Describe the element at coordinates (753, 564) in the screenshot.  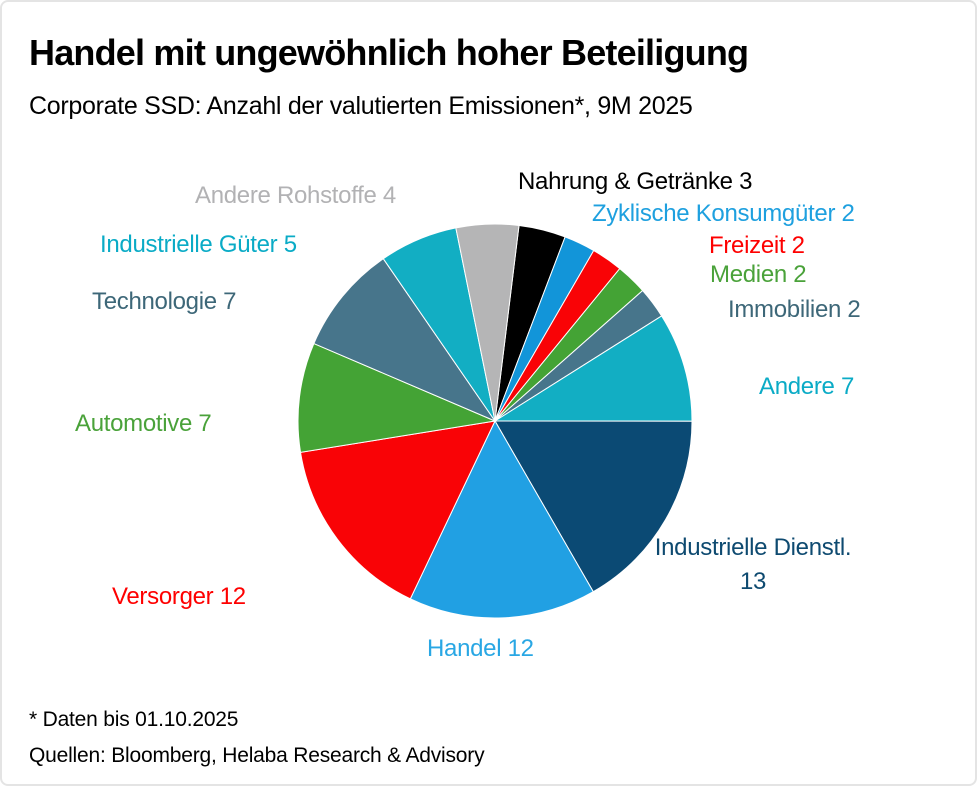
I see `pie-label-industrielle-dienstl: Industrielle Dienstl. 13` at that location.